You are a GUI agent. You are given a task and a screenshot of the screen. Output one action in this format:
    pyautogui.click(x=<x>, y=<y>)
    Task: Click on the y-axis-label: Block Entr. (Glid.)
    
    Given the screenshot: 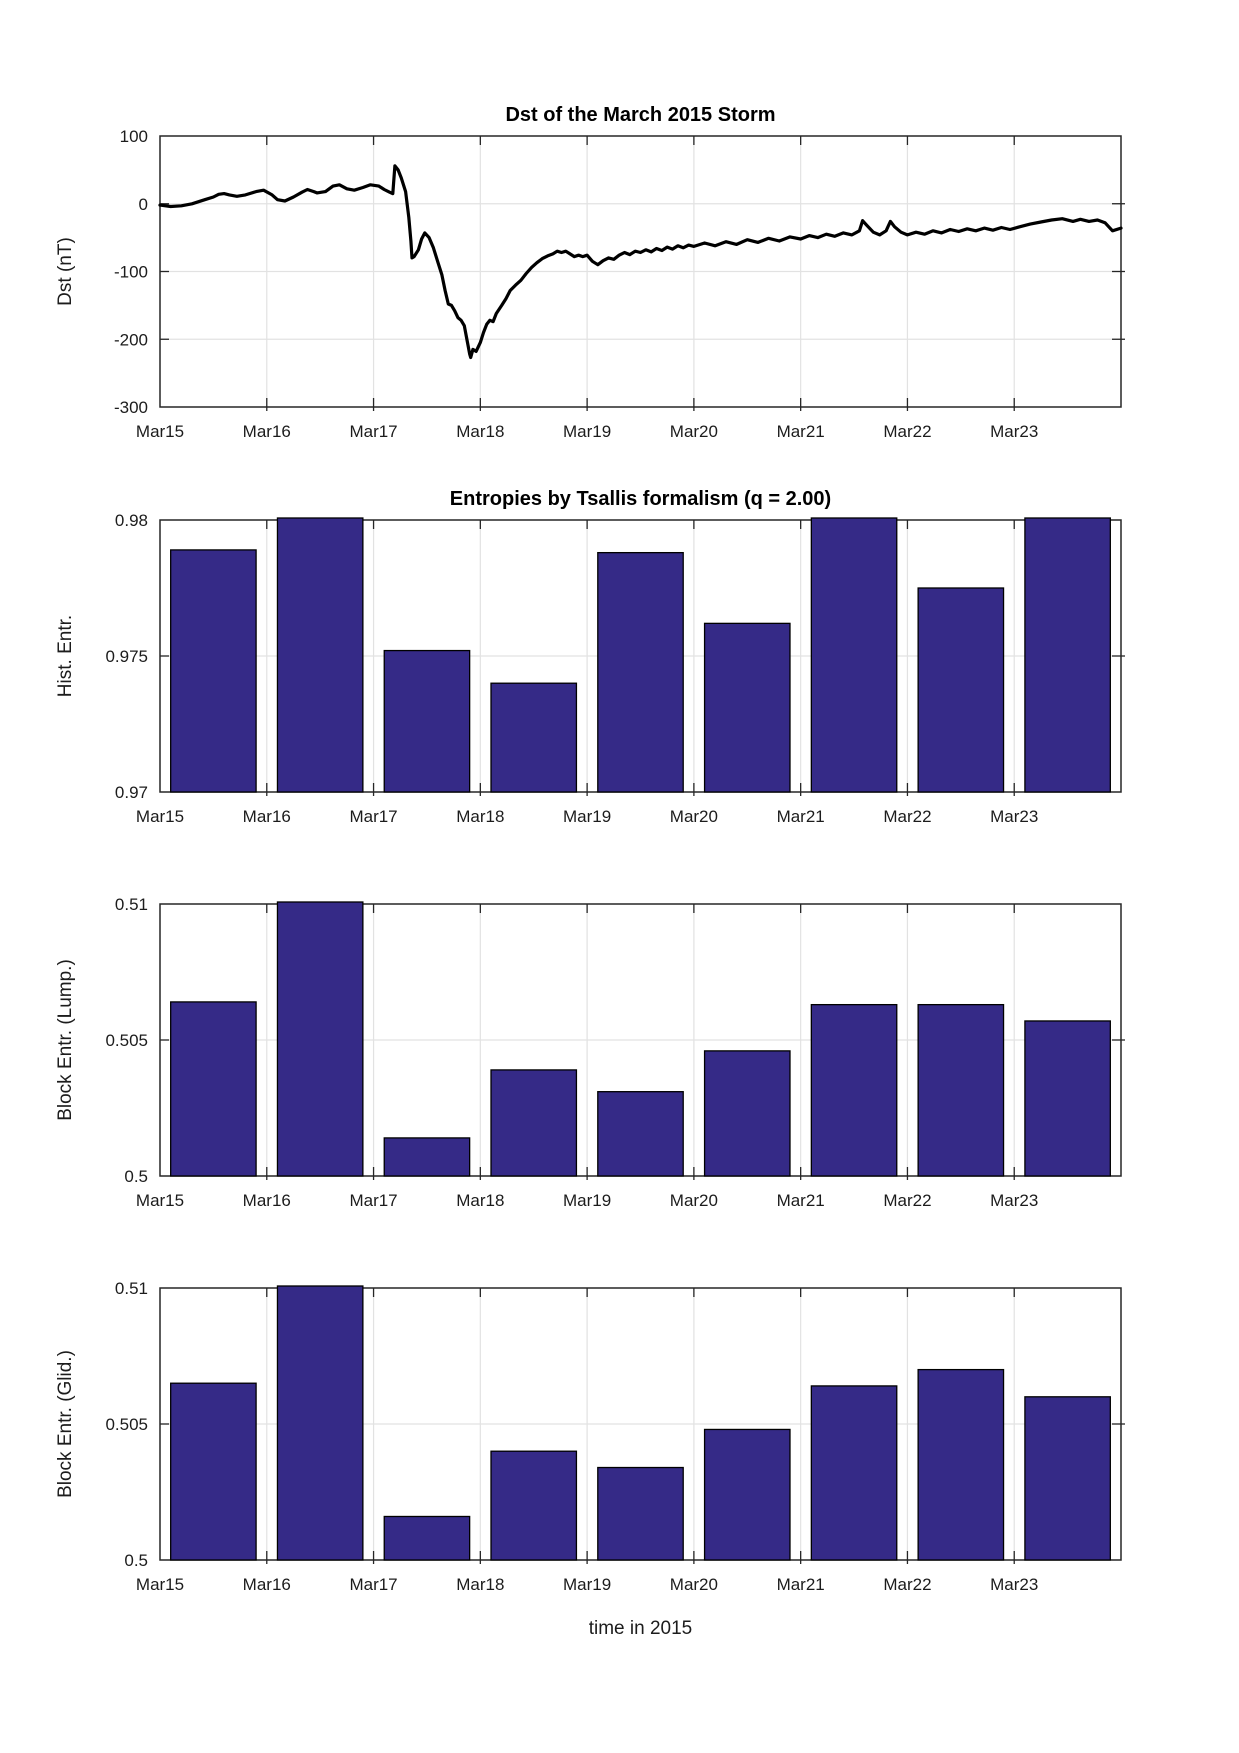 What is the action you would take?
    pyautogui.click(x=65, y=1424)
    